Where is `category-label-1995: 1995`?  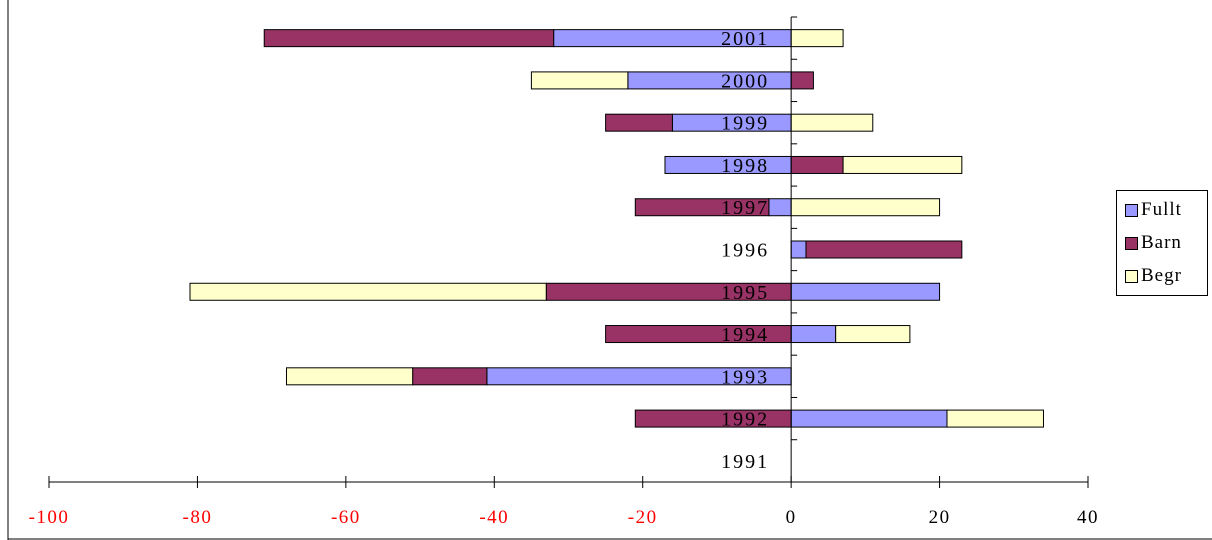
category-label-1995: 1995 is located at coordinates (745, 293).